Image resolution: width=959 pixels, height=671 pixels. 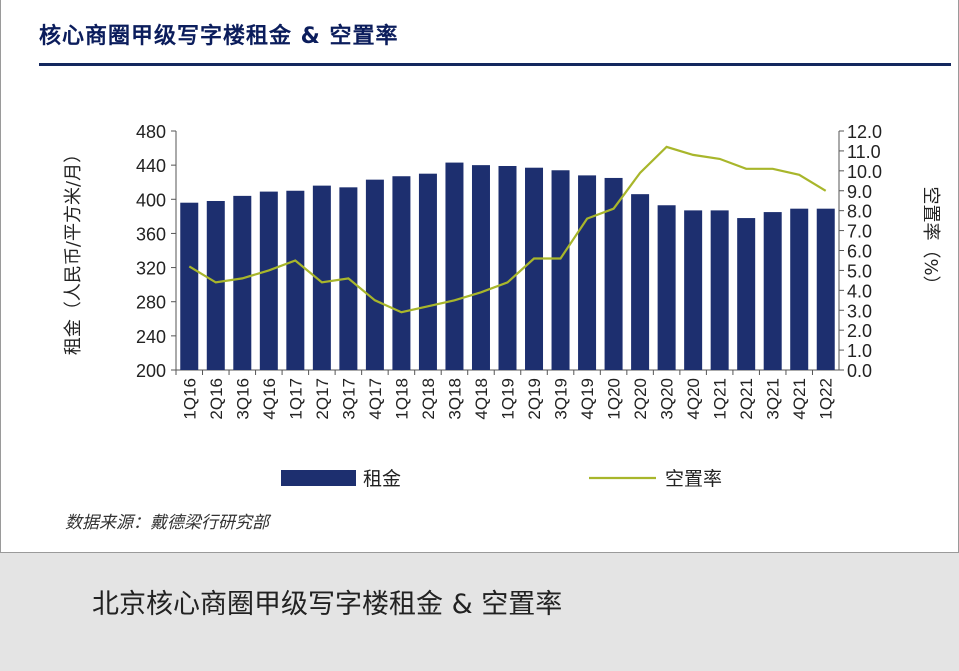 I want to click on figure-caption: 北京核心商圈甲级写字楼租金 & 空置率, so click(x=327, y=604).